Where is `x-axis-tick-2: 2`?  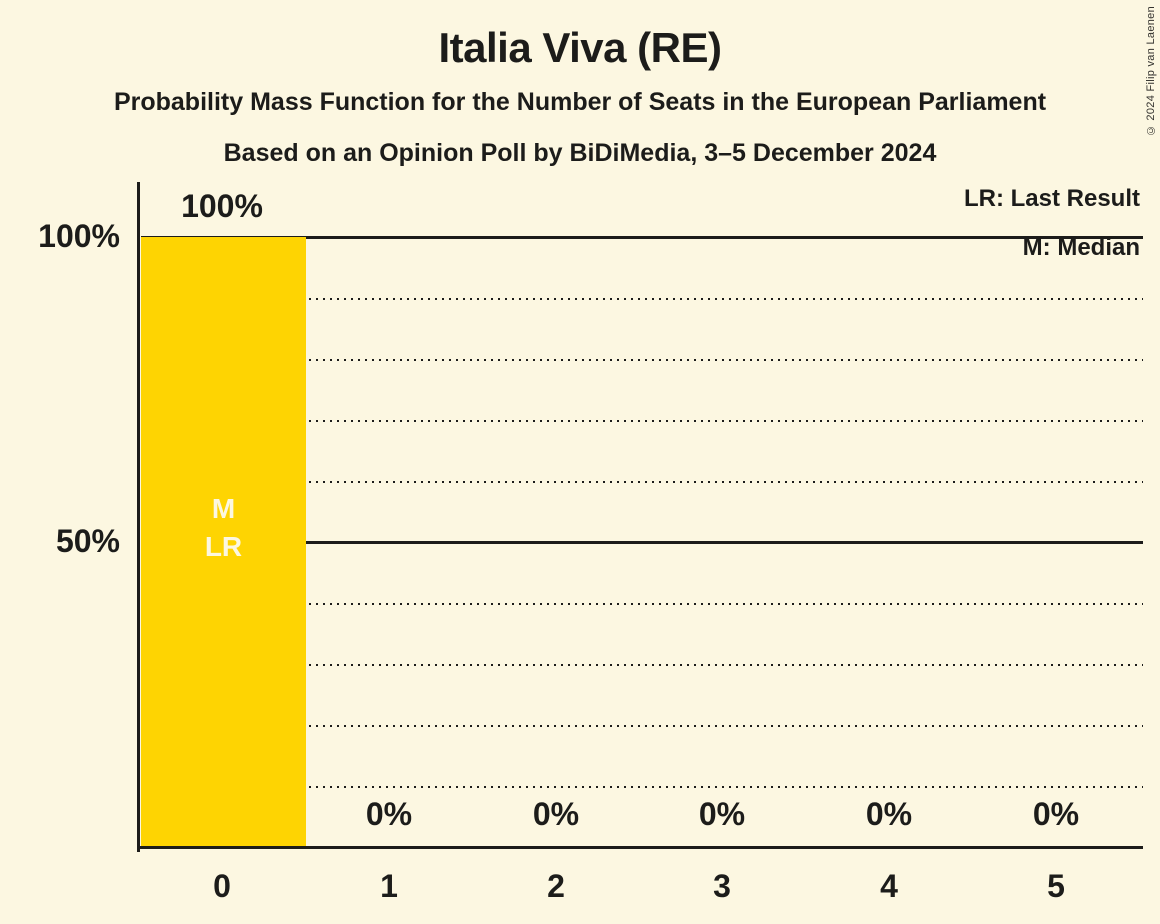 x-axis-tick-2: 2 is located at coordinates (556, 886).